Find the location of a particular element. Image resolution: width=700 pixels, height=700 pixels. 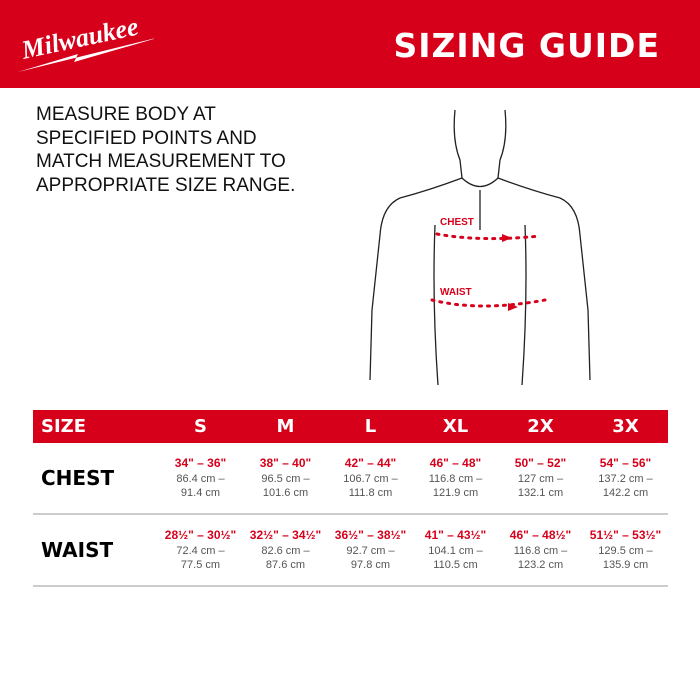

inch-range: 32½" – 34½" is located at coordinates (285, 535).